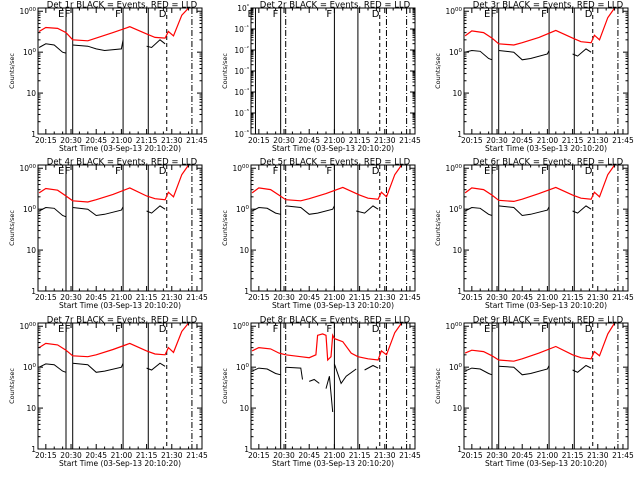 This screenshot has height=480, width=640. I want to click on y-tick-label: 10⁰, so click(243, 8).